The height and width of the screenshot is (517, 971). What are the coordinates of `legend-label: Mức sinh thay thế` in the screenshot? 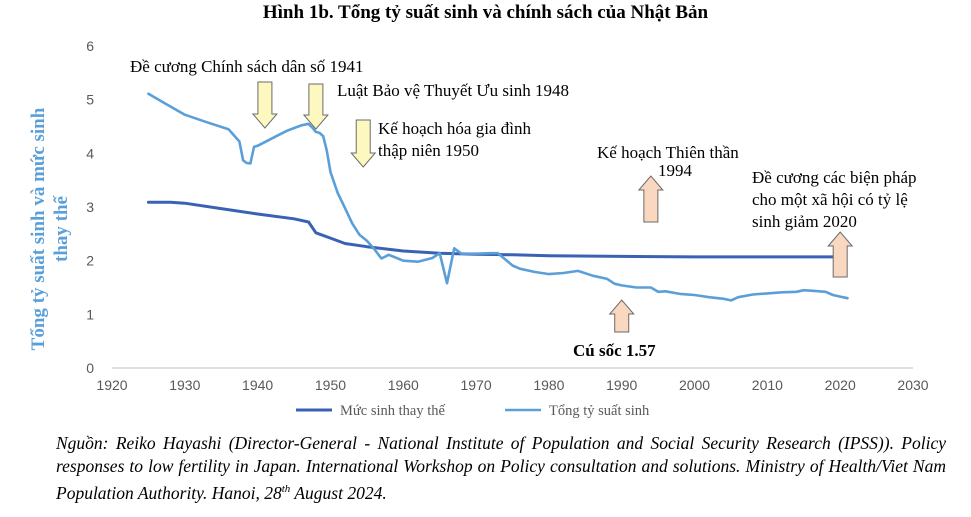 It's located at (392, 411).